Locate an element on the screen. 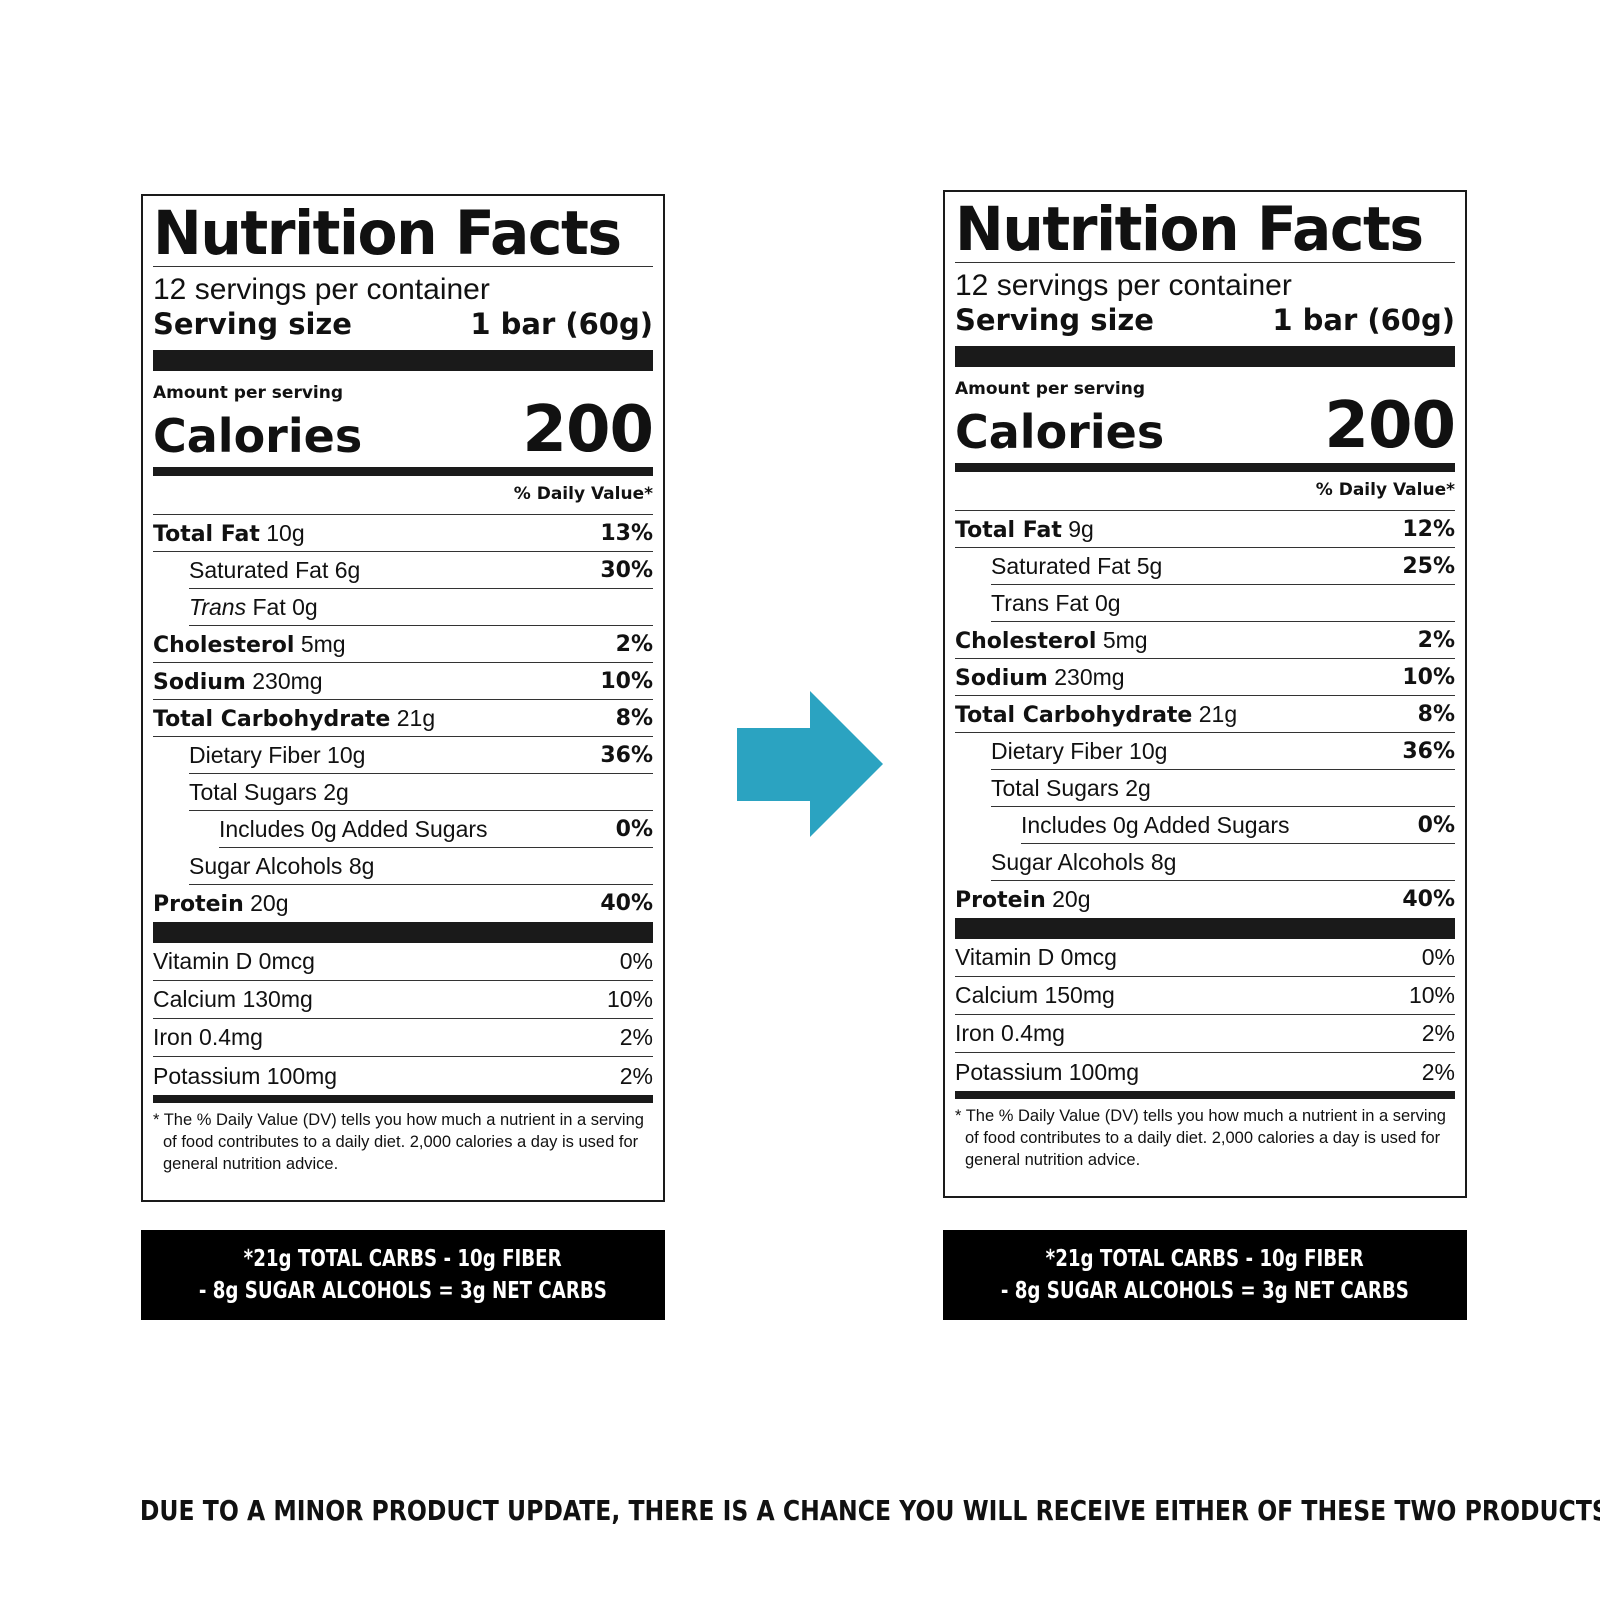 The image size is (1600, 1600). vitamin-row: Calcium 130mg 10% is located at coordinates (403, 1000).